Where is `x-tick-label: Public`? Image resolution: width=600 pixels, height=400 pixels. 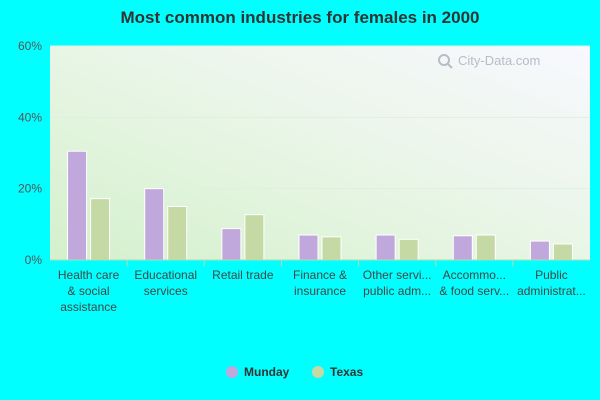
x-tick-label: Public is located at coordinates (551, 275).